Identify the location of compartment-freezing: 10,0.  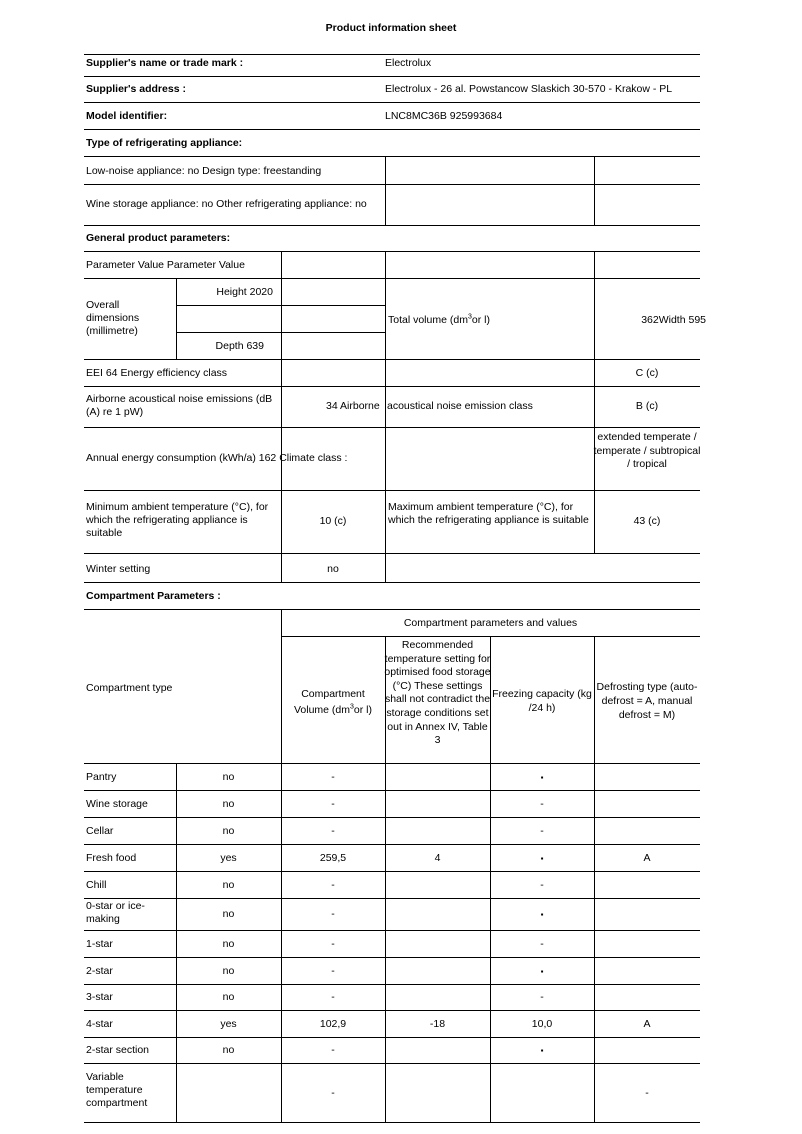
(542, 1023).